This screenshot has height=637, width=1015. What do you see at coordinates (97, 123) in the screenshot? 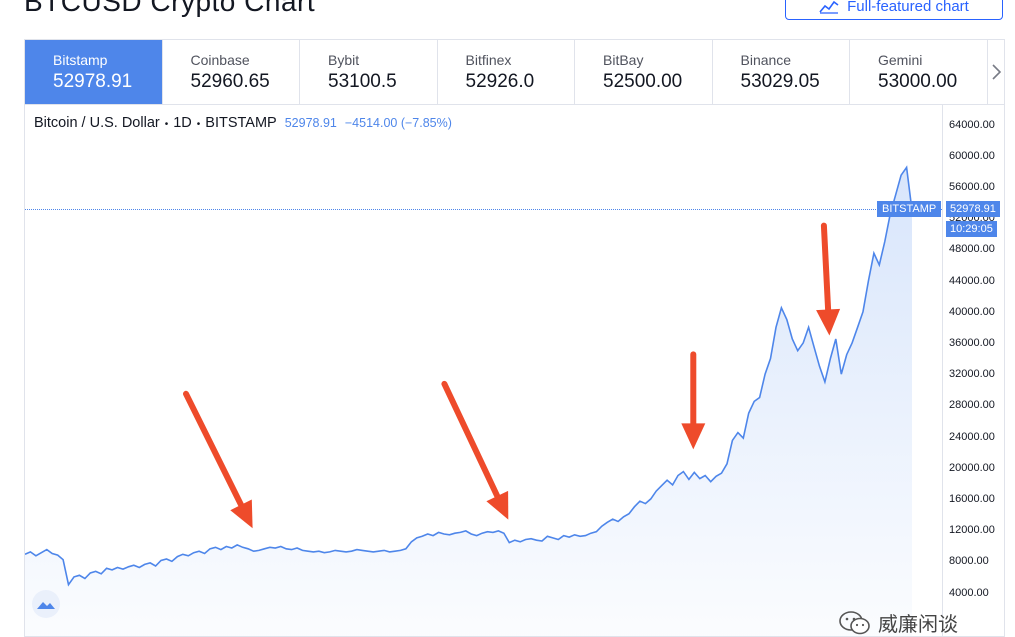
I see `legend-symbol: Bitcoin / U.S. Dollar` at bounding box center [97, 123].